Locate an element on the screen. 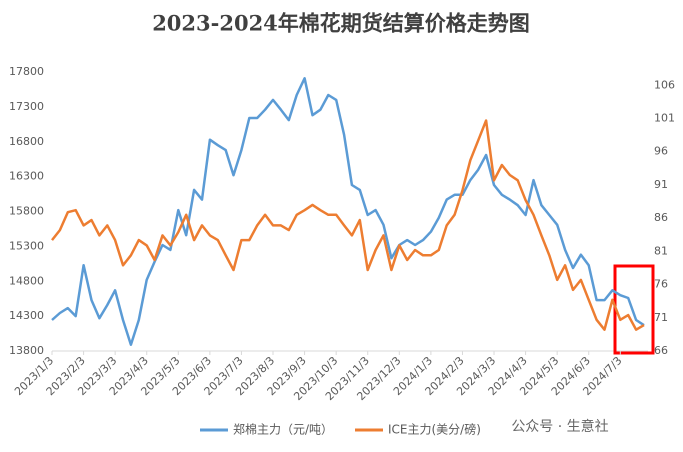  y-tick-label: 14300 is located at coordinates (26, 315).